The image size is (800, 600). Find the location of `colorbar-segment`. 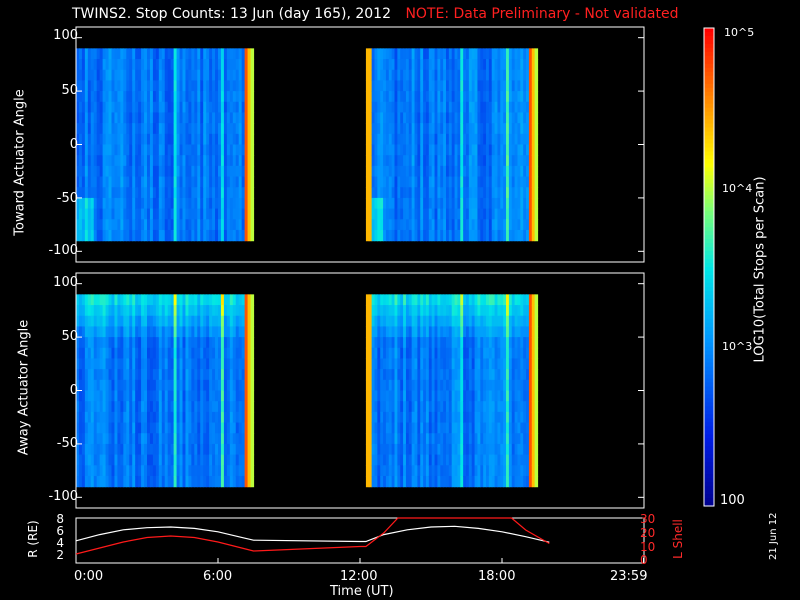

colorbar-segment is located at coordinates (709, 118).